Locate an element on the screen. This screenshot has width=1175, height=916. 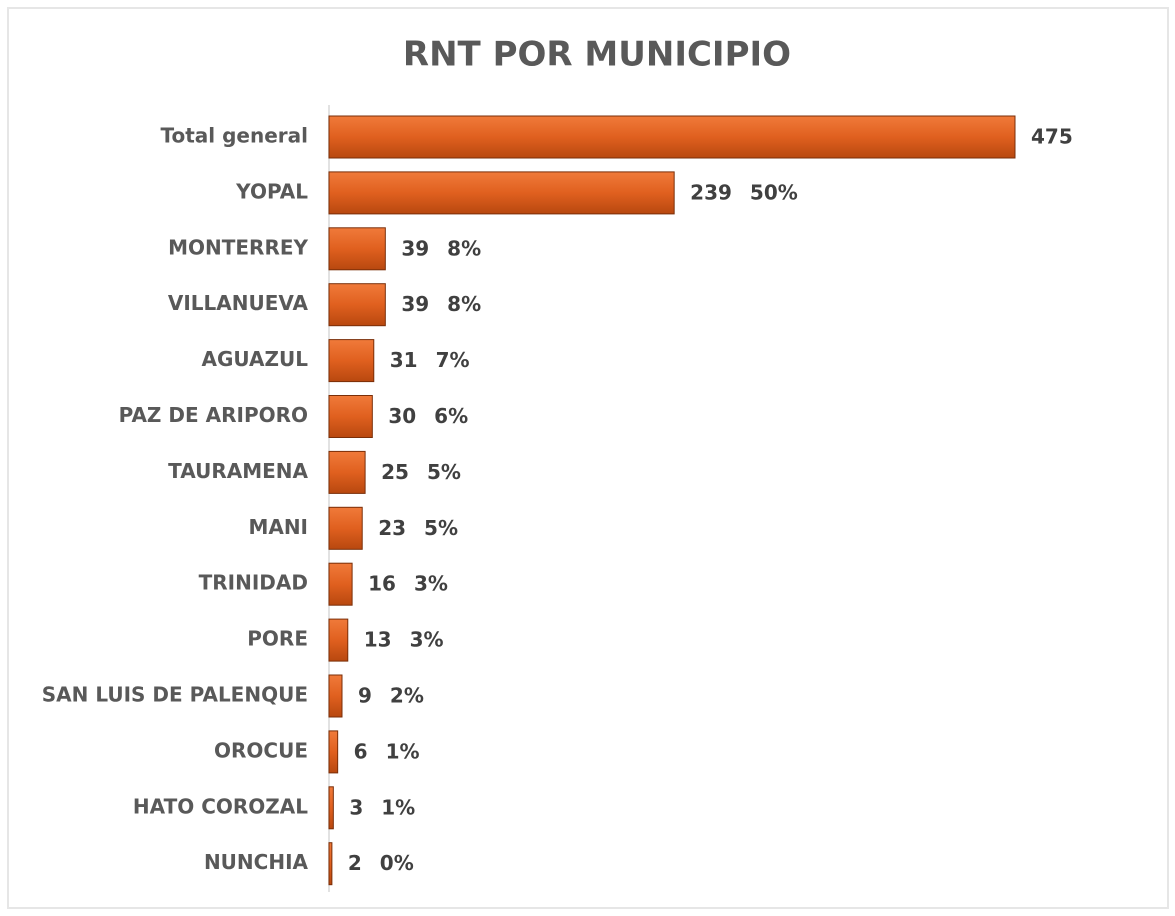
category-label: YOPAL is located at coordinates (271, 191).